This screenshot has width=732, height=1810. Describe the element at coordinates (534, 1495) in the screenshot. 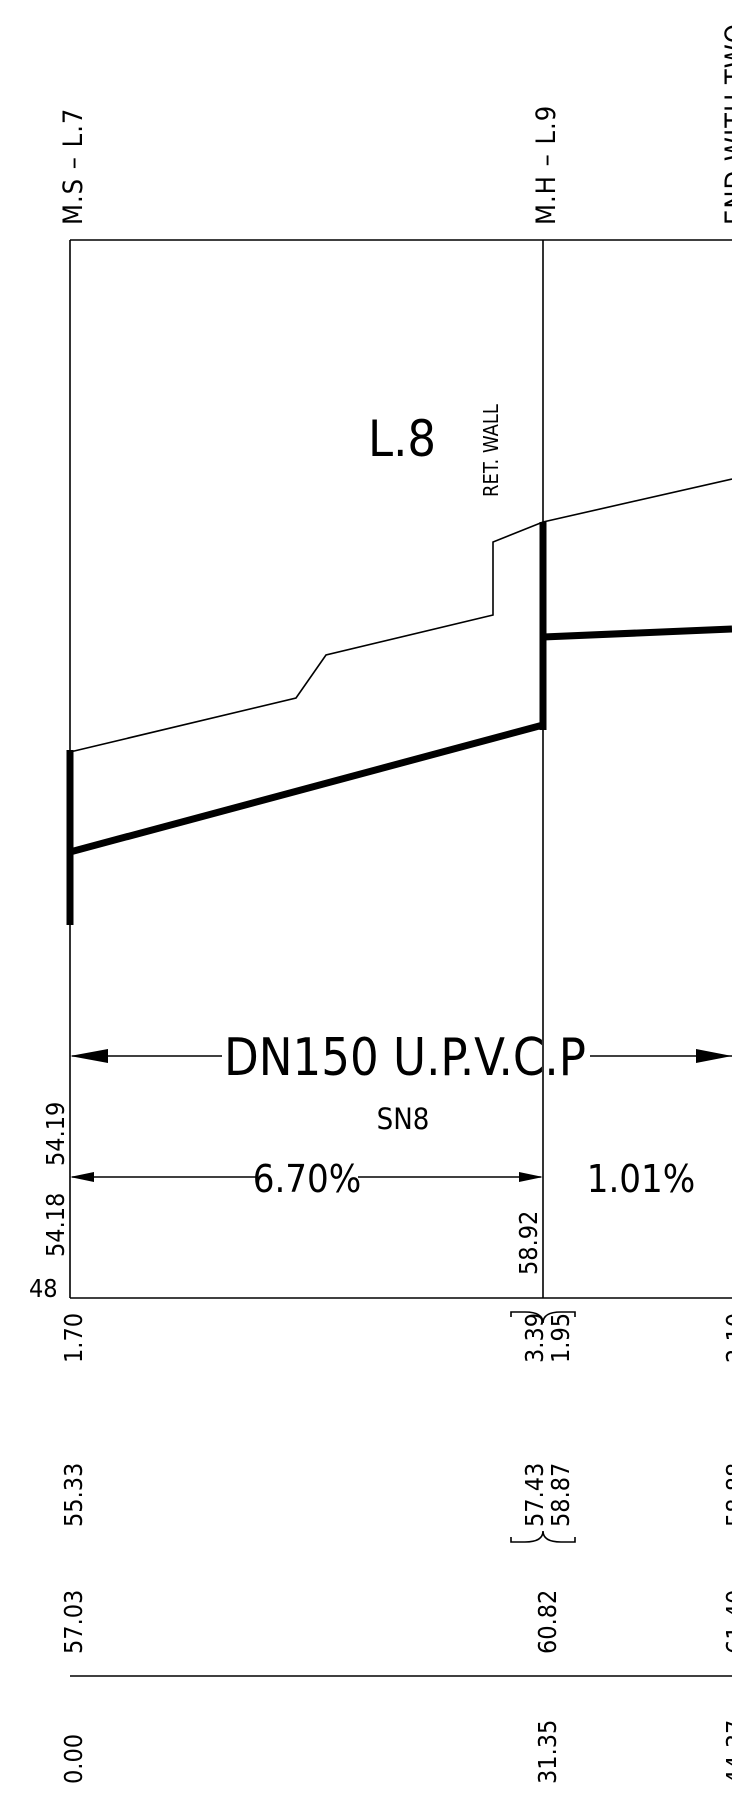

I see `invert-mh-1: 57.43` at that location.